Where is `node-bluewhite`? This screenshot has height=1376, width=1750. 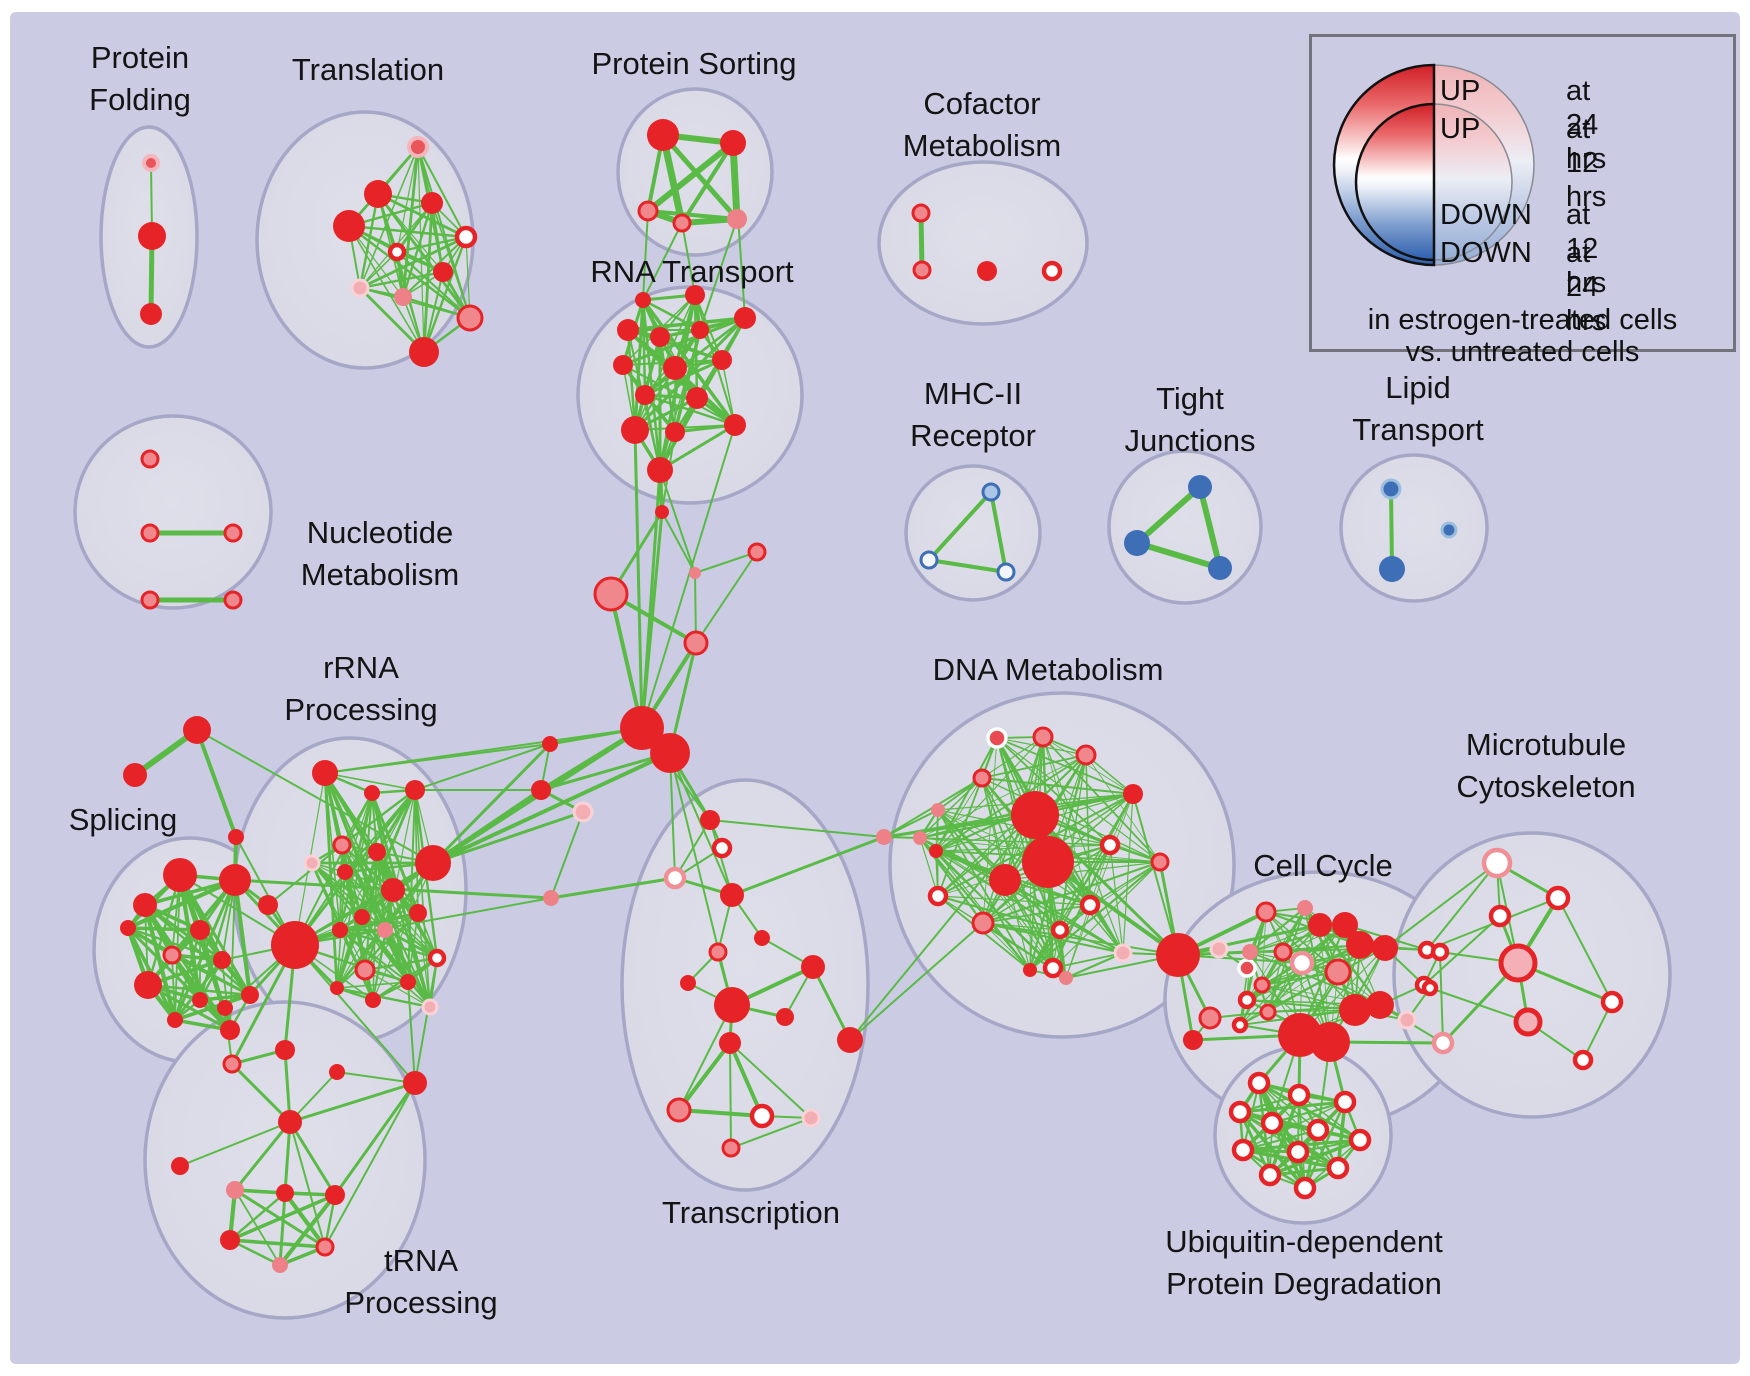 node-bluewhite is located at coordinates (1006, 572).